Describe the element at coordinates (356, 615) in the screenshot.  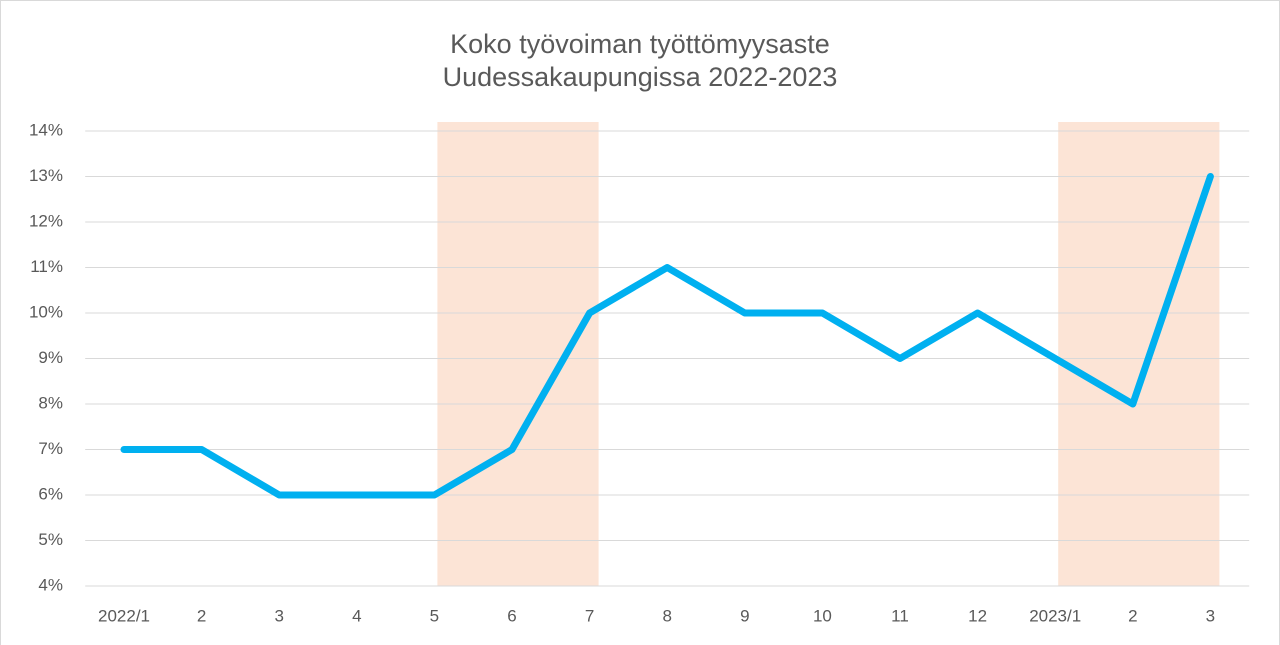
I see `x-tick-label: 4` at that location.